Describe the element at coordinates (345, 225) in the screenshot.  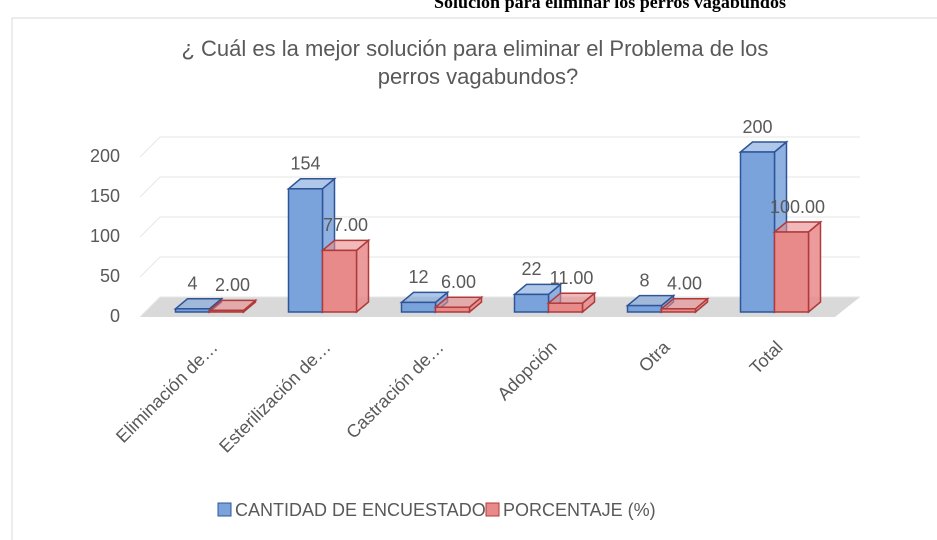
I see `data-label: 77.00` at that location.